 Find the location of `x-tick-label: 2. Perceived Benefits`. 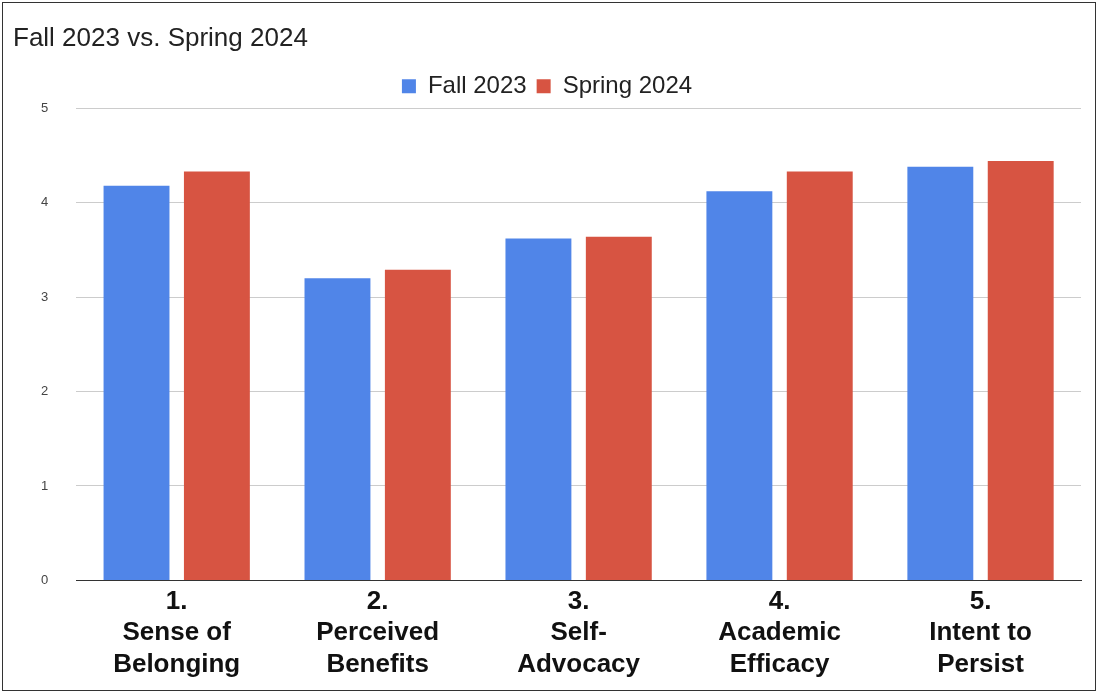

x-tick-label: 2. Perceived Benefits is located at coordinates (378, 631).